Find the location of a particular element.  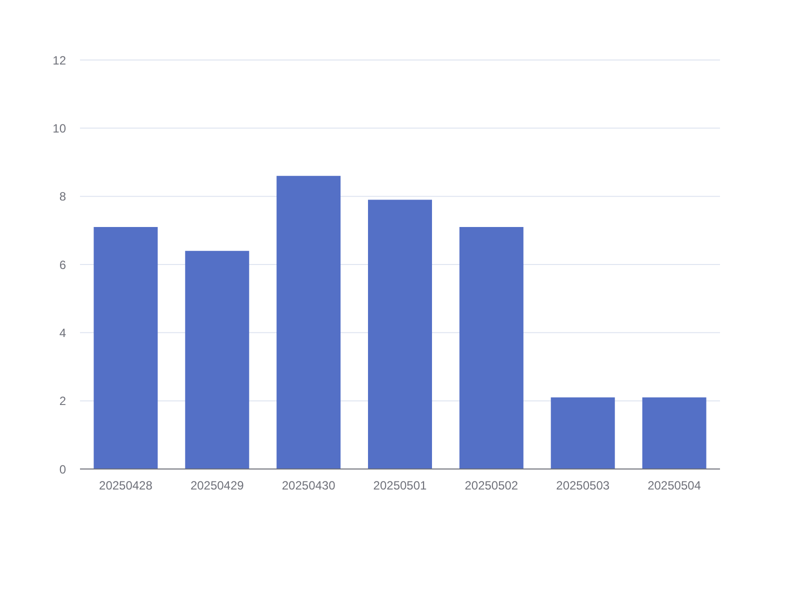

x-tick-label: 20250430 is located at coordinates (309, 485).